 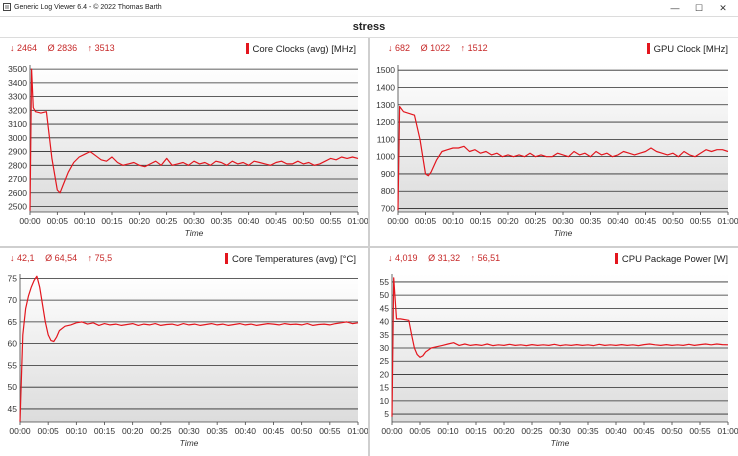 What do you see at coordinates (17, 138) in the screenshot?
I see `y-tick-label: 3000` at bounding box center [17, 138].